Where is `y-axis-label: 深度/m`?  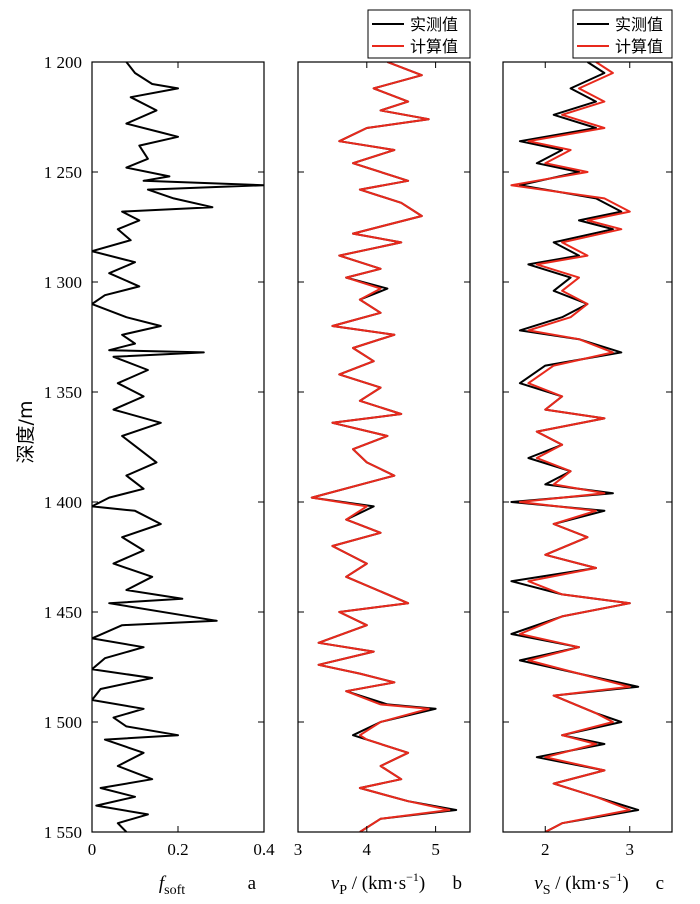
y-axis-label: 深度/m is located at coordinates (26, 432).